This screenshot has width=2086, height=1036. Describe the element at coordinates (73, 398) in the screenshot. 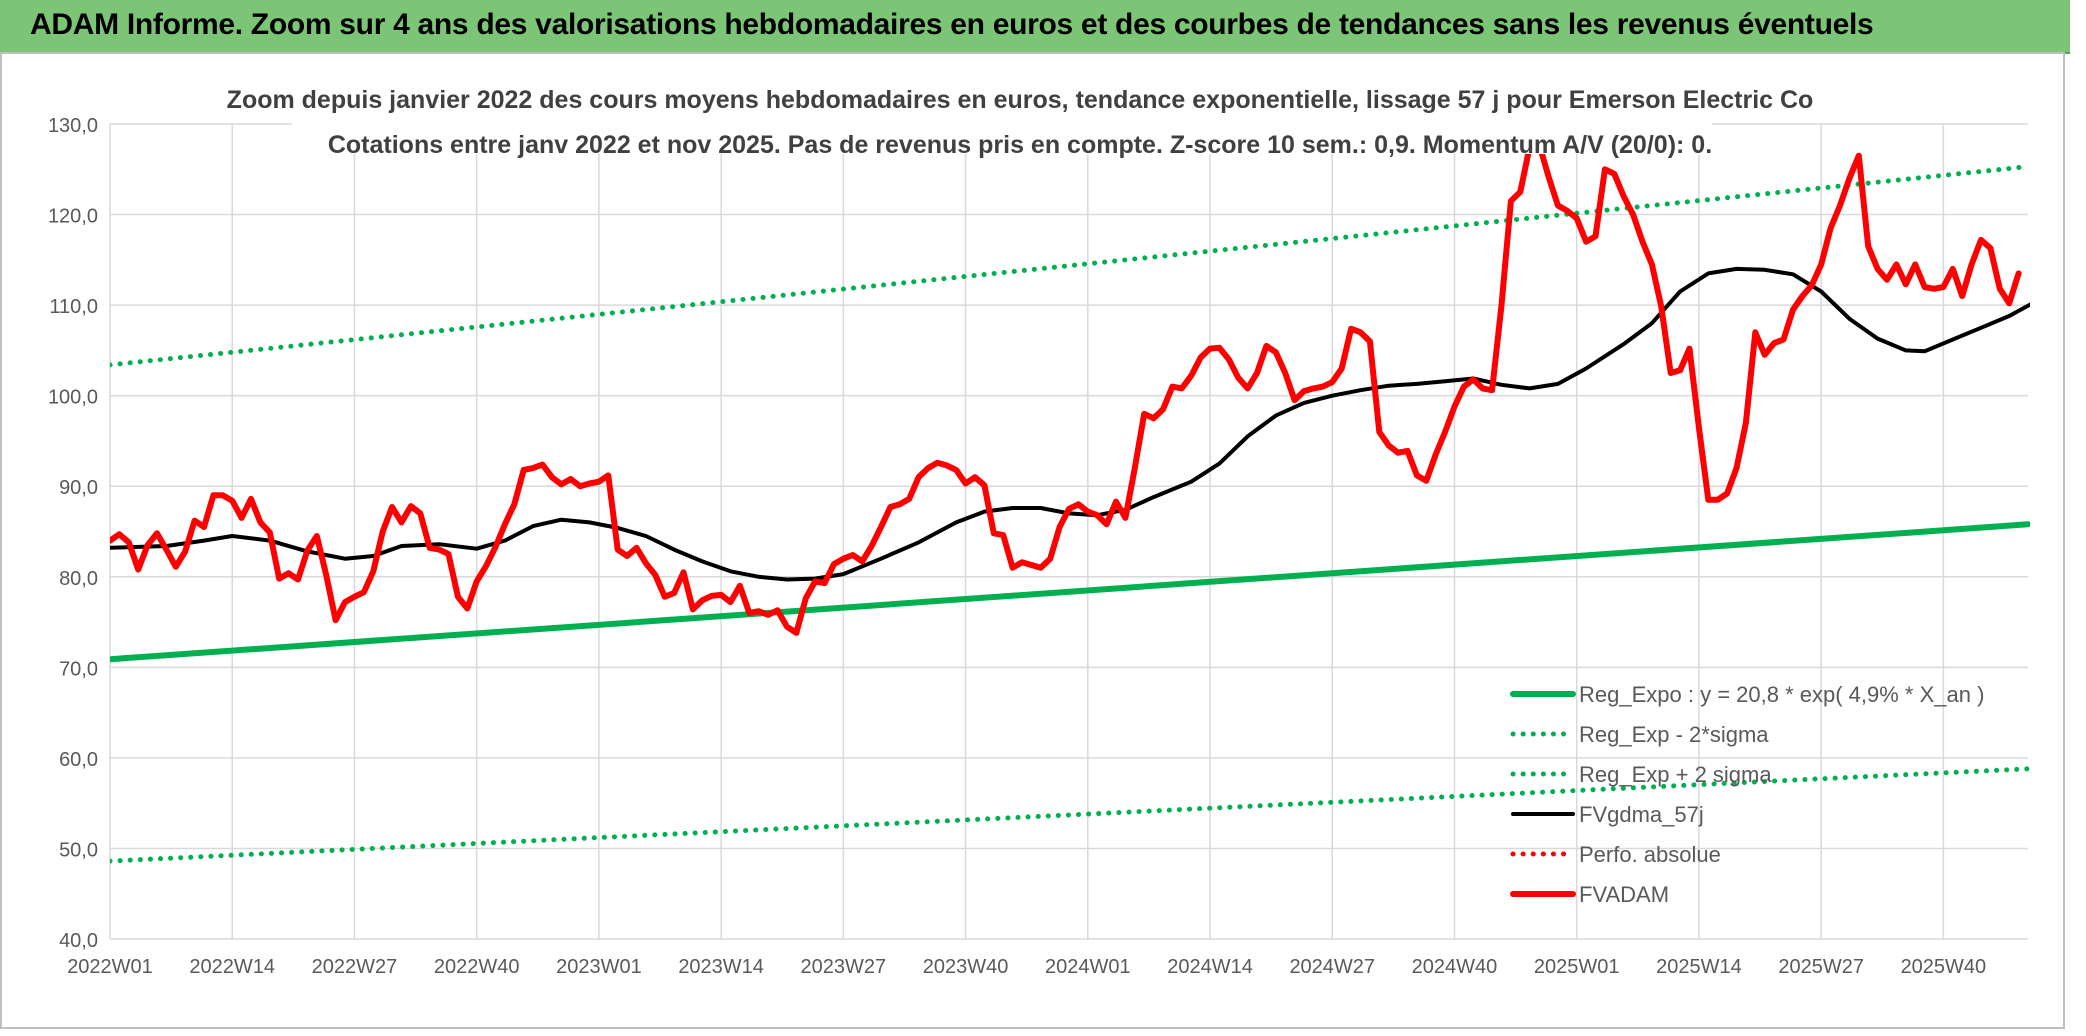

I see `y-tick-label: 100,0` at that location.